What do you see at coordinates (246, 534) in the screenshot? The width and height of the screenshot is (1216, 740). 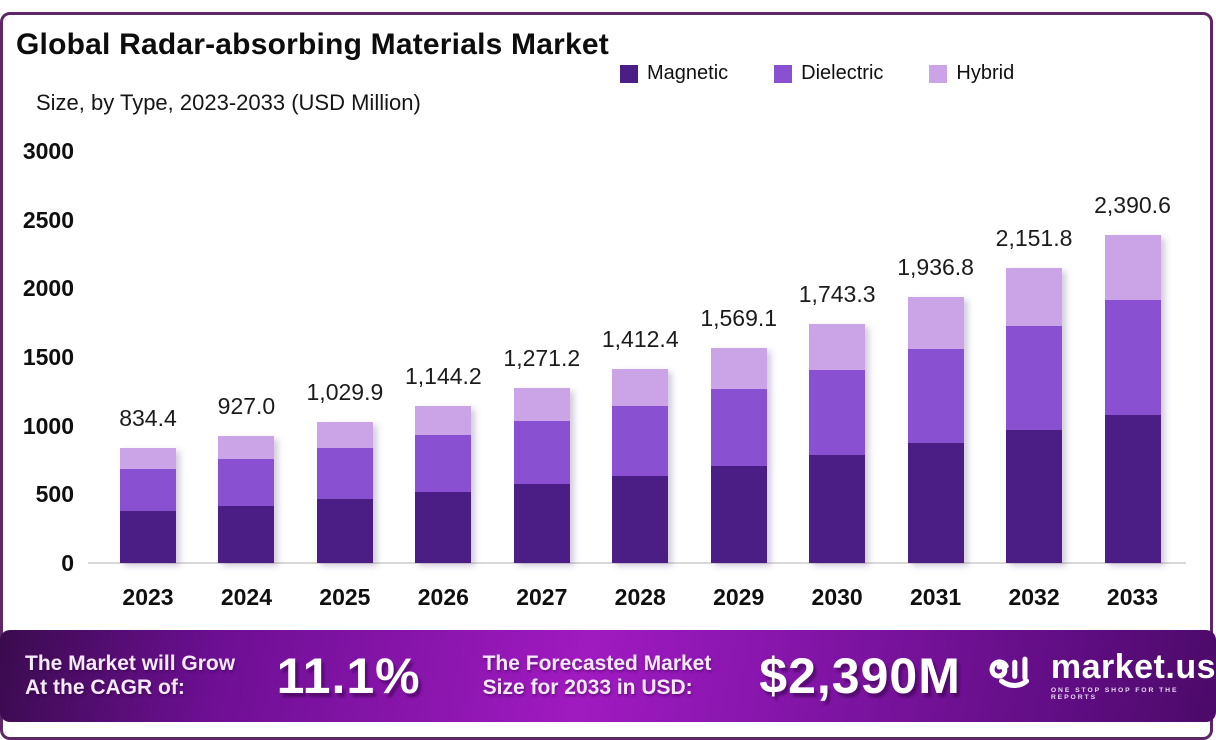 I see `bar-segment-magnetic-2024` at bounding box center [246, 534].